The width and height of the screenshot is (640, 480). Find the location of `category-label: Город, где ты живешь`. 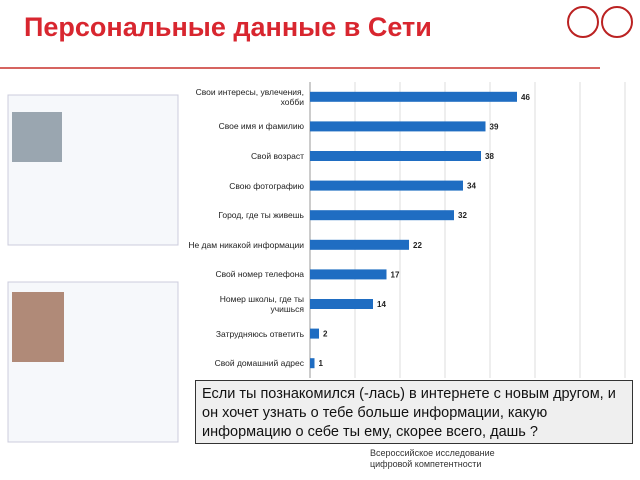

category-label: Город, где ты живешь is located at coordinates (261, 215).